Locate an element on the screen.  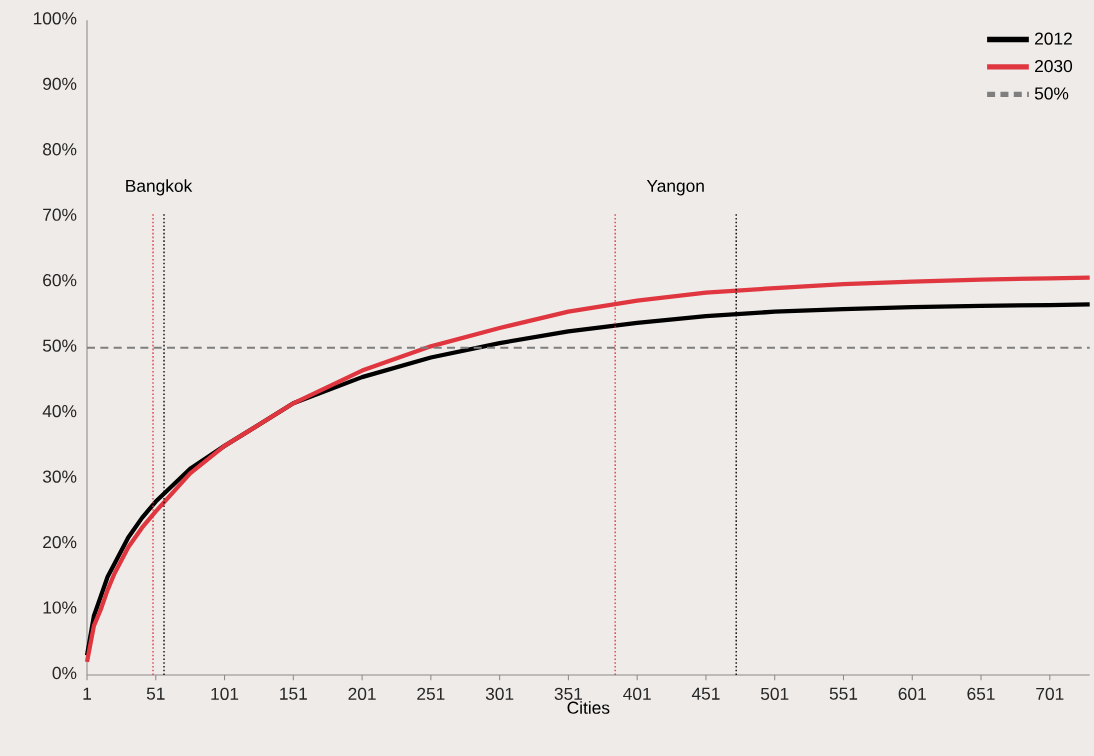
x-tick-label: 101 is located at coordinates (225, 693).